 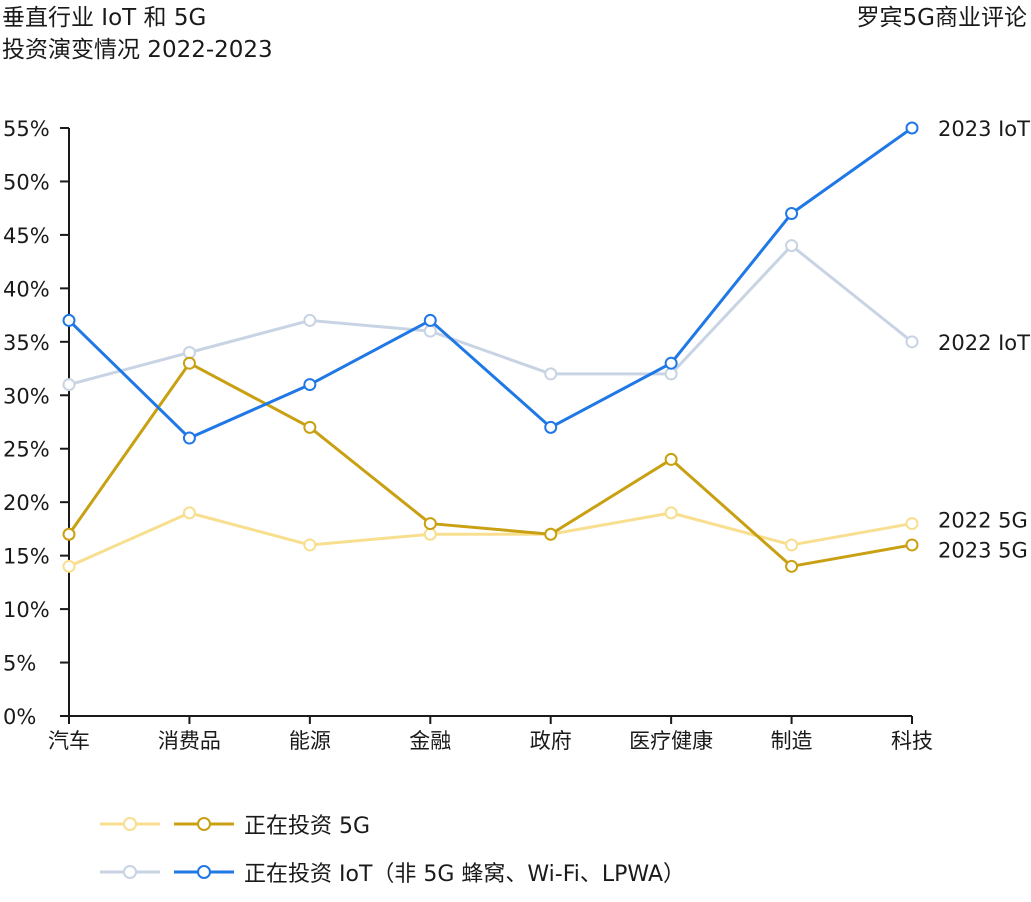 I want to click on y-tick-label: 30%, so click(x=26, y=396).